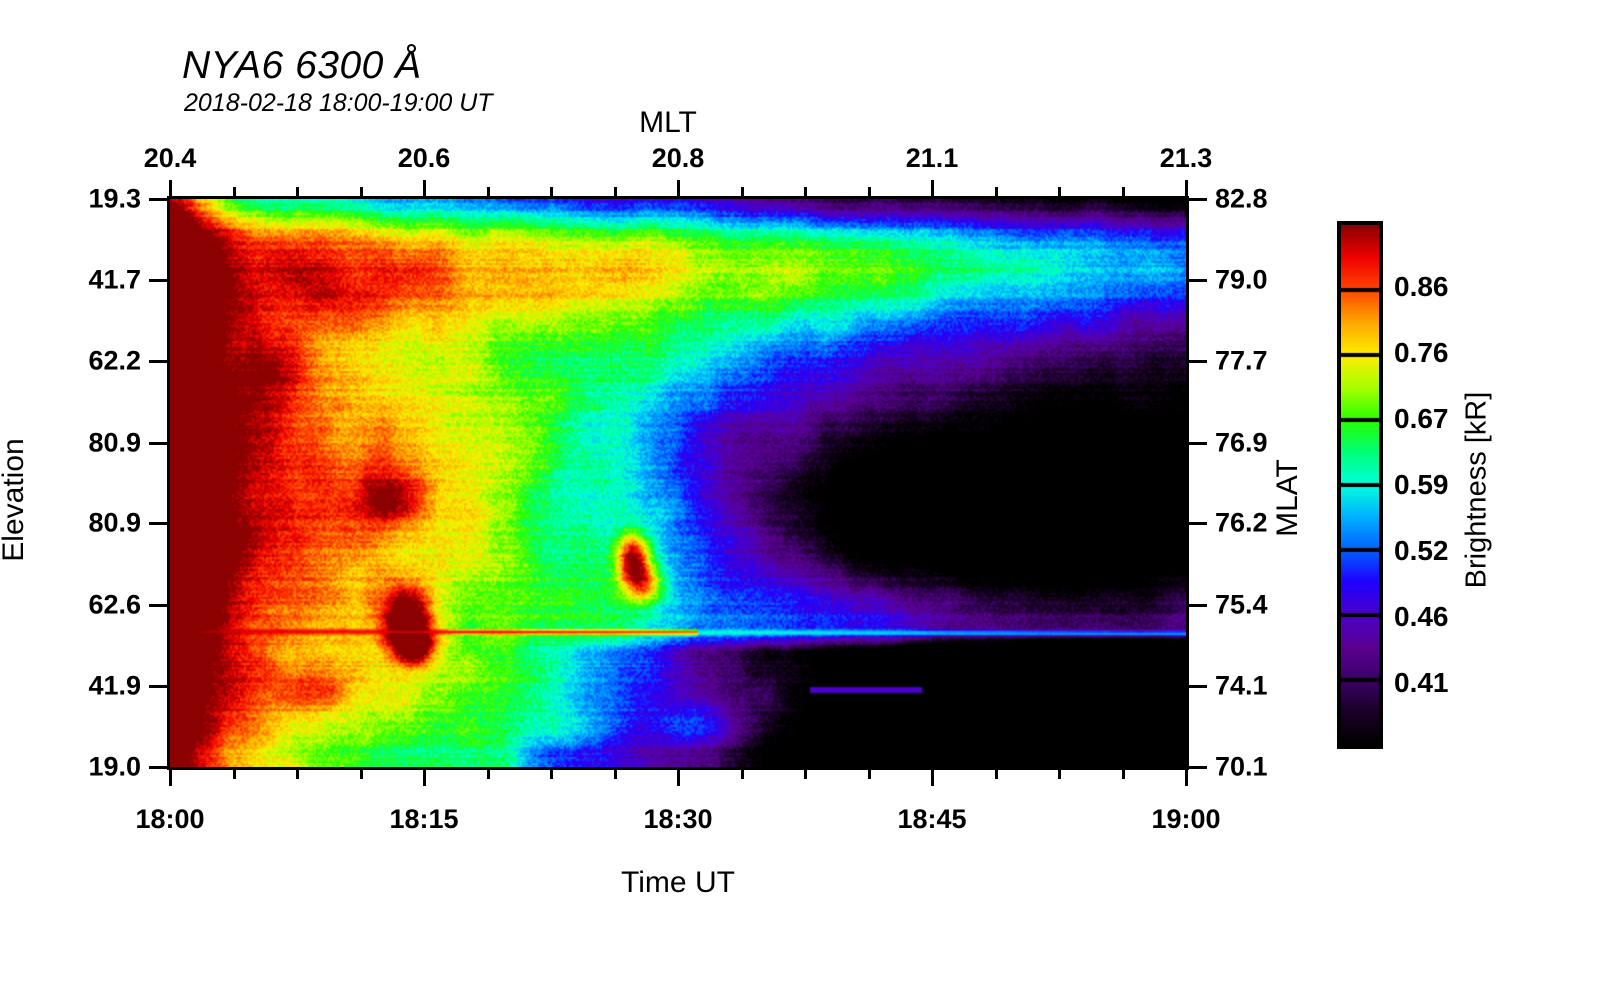  Describe the element at coordinates (1241, 604) in the screenshot. I see `tick-label-mlat: 75.4` at that location.